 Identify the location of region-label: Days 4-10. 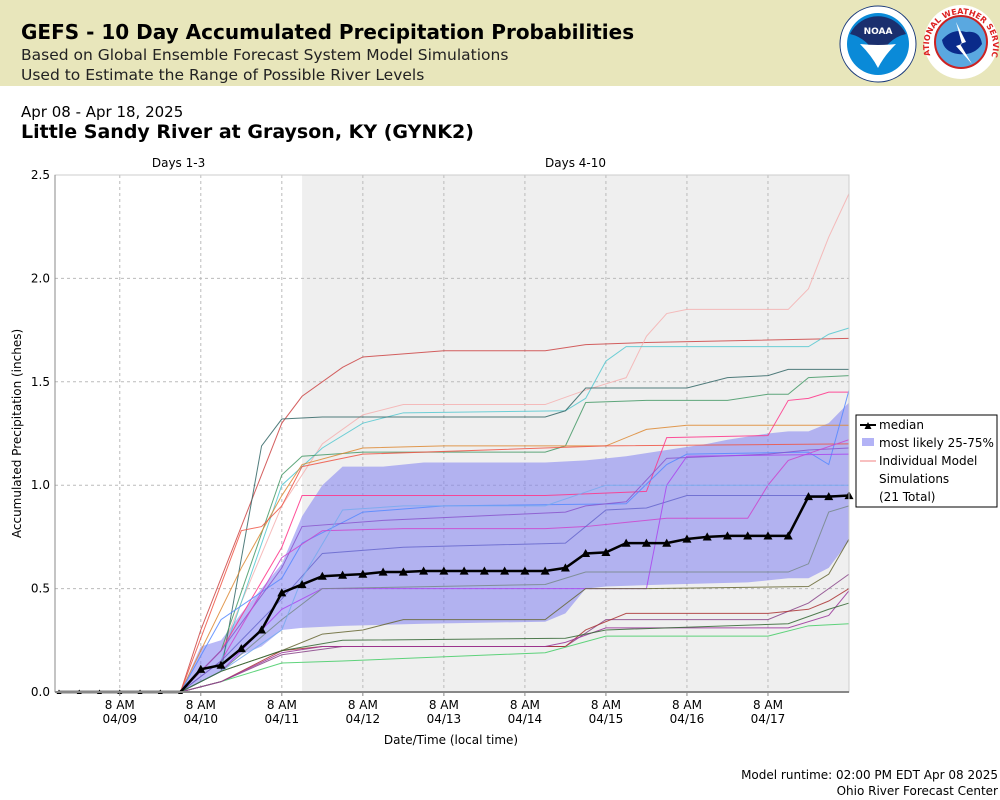
(575, 163).